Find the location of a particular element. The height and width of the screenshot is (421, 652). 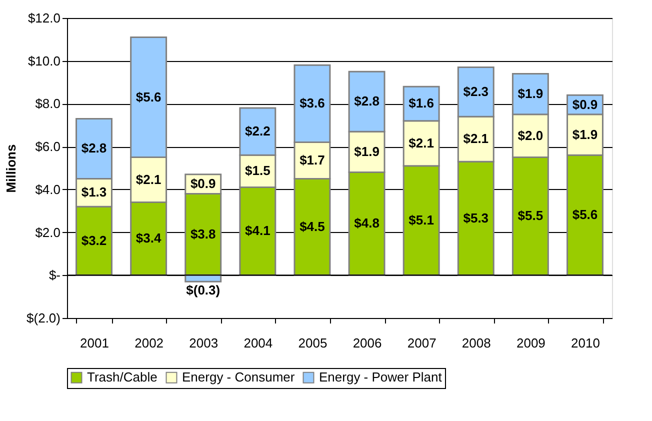

x-tick-label: 2004 is located at coordinates (258, 343).